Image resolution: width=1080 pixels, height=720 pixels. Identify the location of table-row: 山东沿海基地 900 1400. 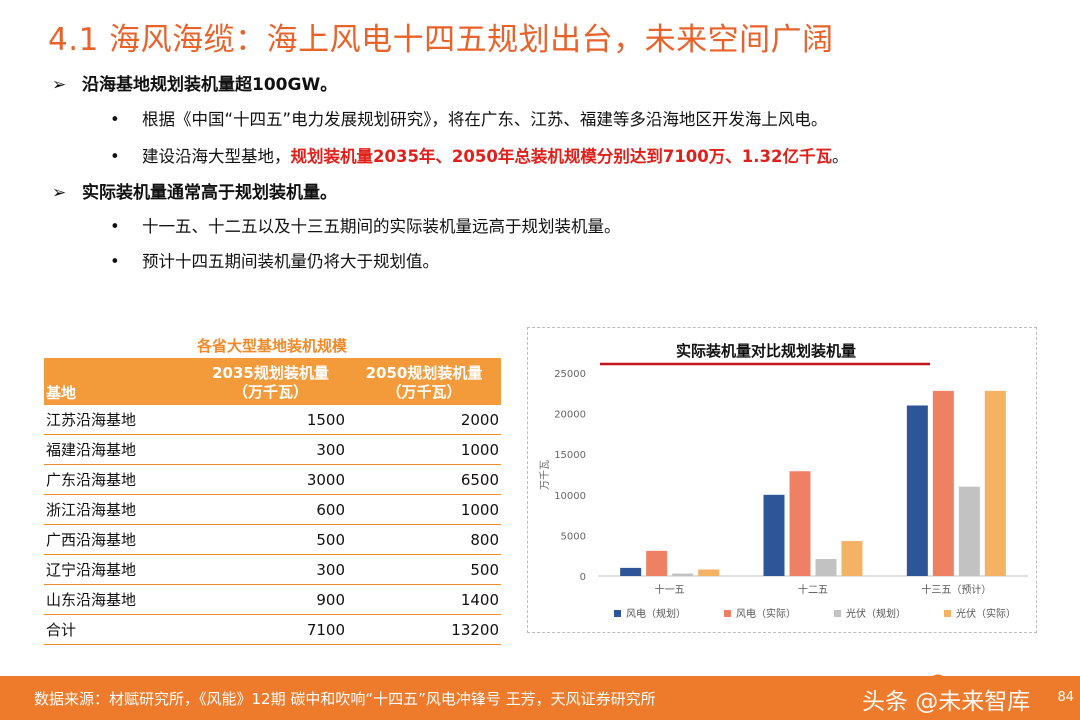
(272, 599).